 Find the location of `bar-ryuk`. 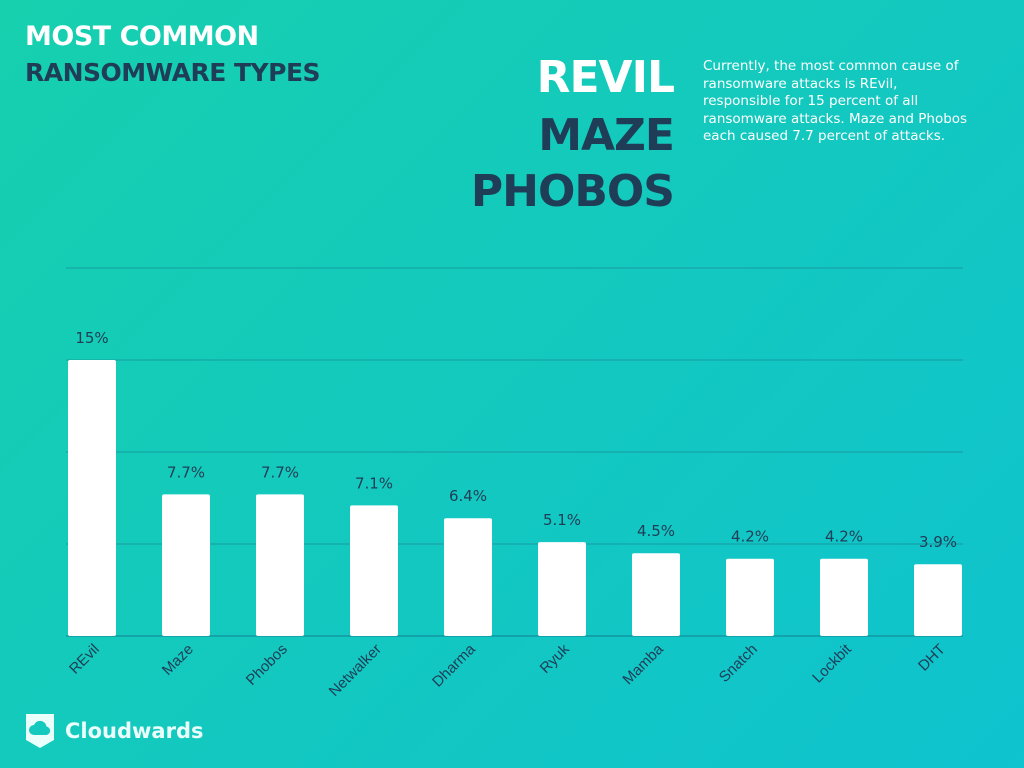

bar-ryuk is located at coordinates (562, 589).